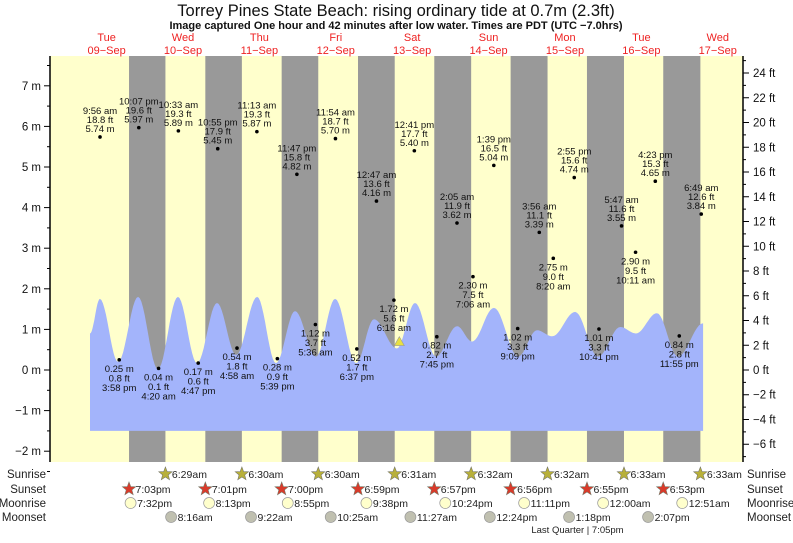 The image size is (793, 543). What do you see at coordinates (761, 272) in the screenshot?
I see `right-axis-tick-label: 8 ft` at bounding box center [761, 272].